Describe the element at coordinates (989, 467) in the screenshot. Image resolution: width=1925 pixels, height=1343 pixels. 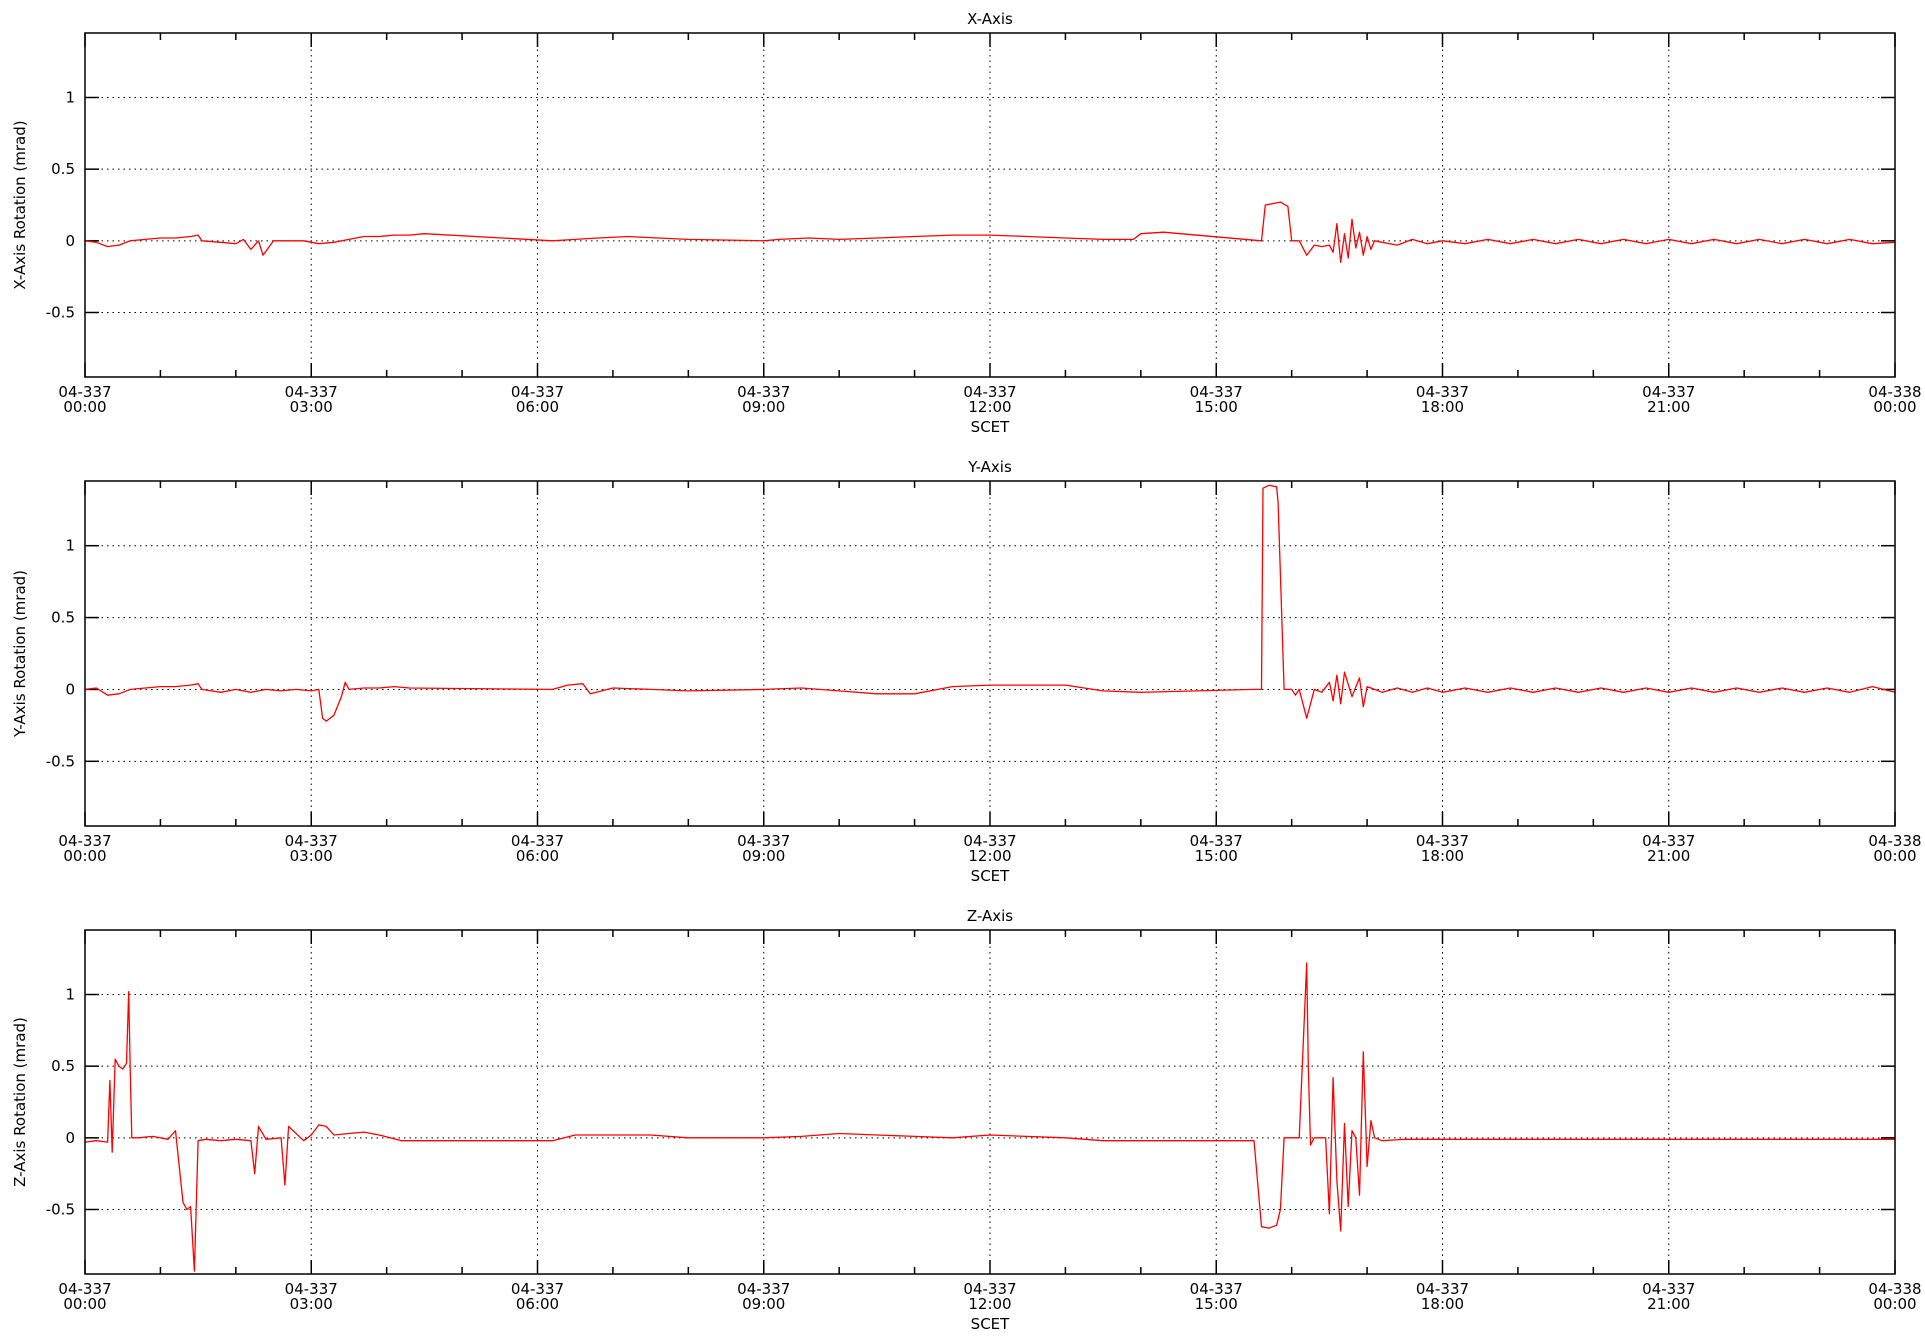
I see `chart-title: Y-Axis` at that location.